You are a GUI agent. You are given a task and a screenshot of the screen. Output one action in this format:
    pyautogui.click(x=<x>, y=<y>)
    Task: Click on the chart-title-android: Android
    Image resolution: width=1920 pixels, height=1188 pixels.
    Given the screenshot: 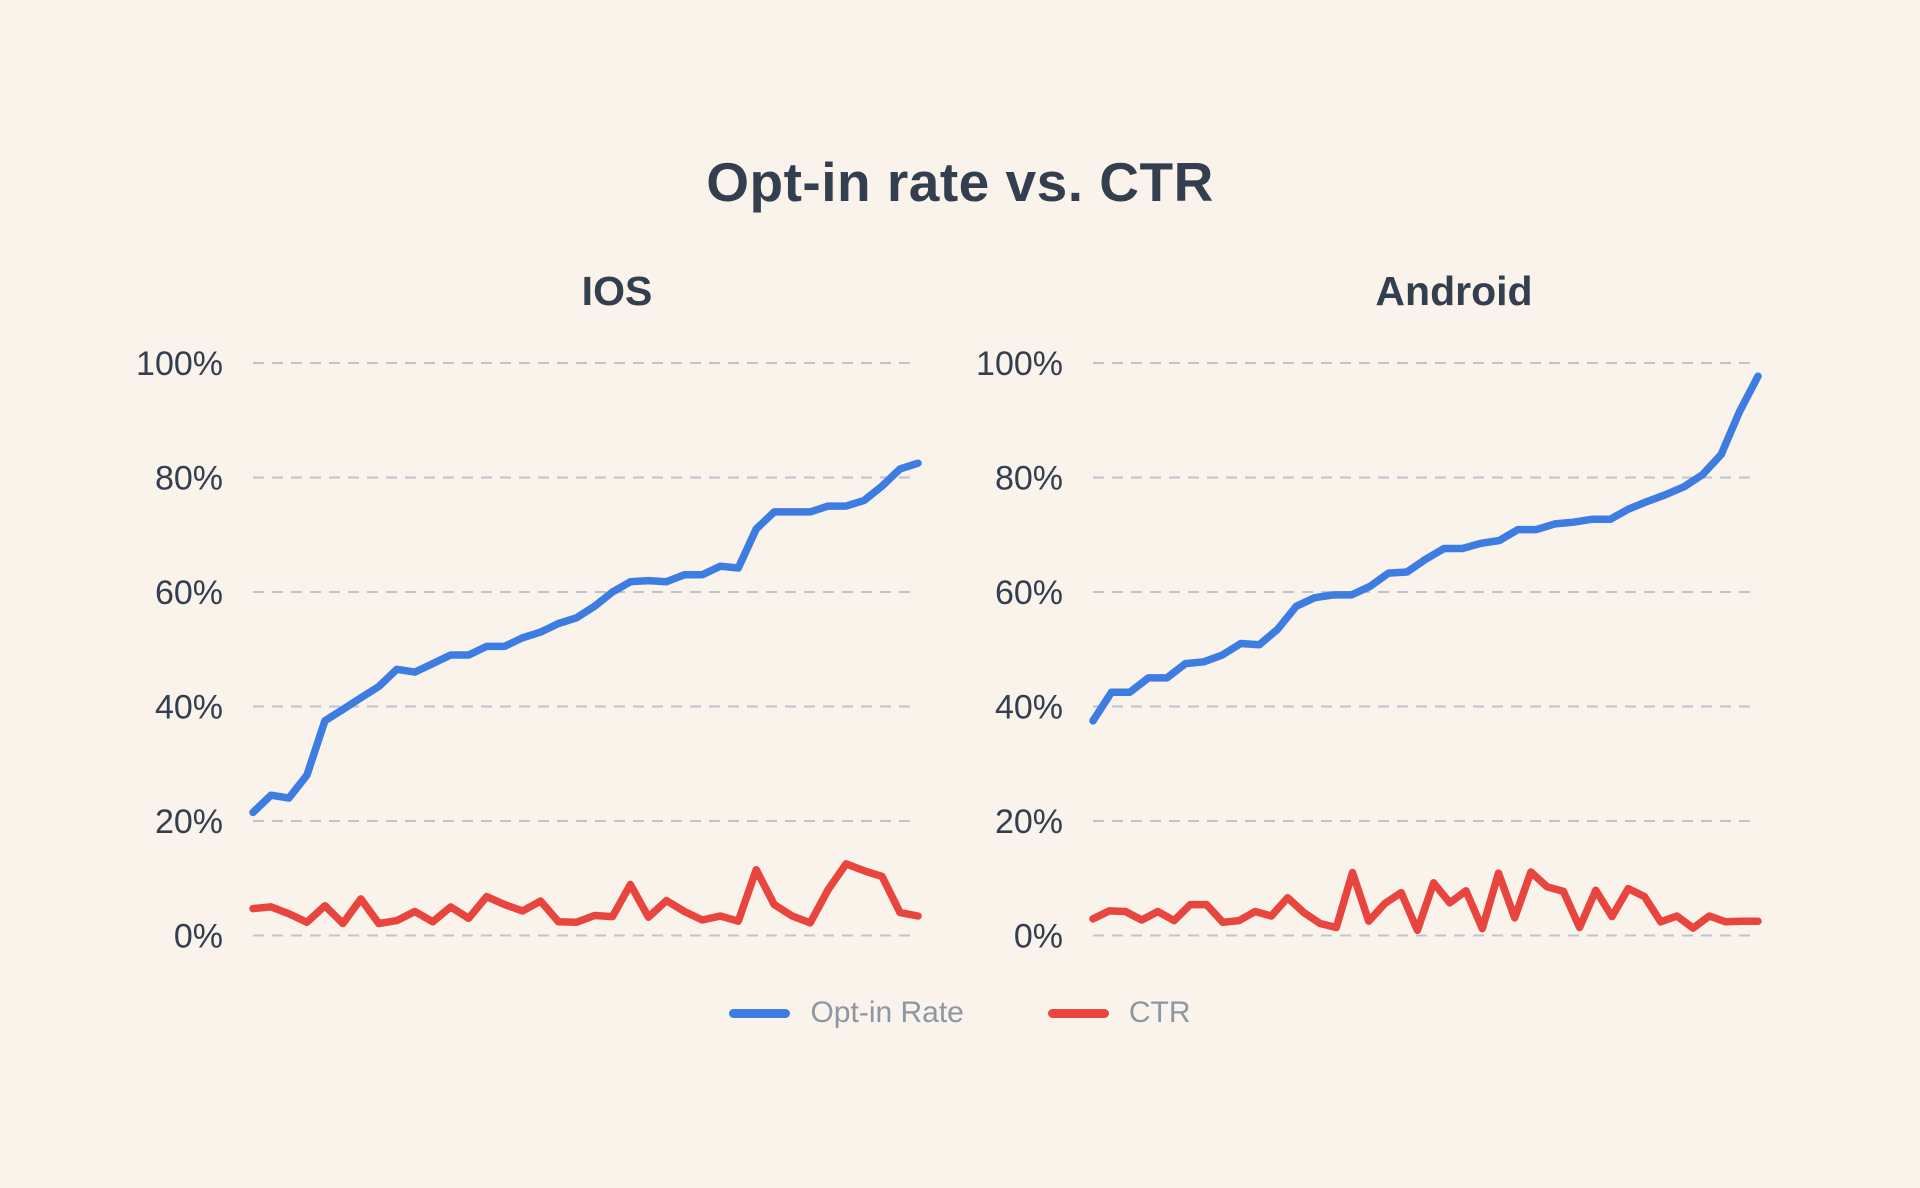 What is the action you would take?
    pyautogui.click(x=1454, y=291)
    